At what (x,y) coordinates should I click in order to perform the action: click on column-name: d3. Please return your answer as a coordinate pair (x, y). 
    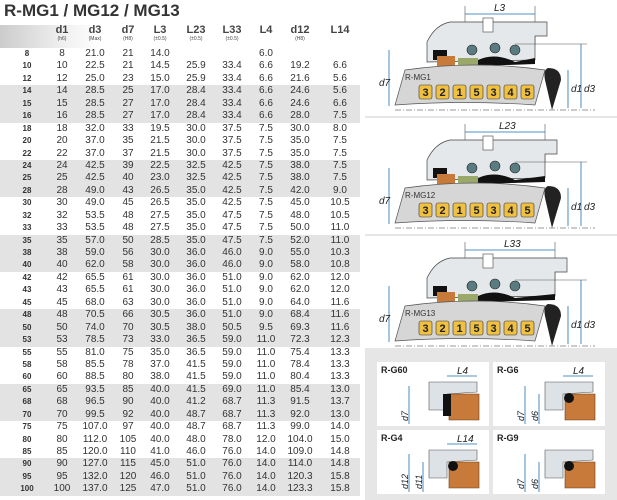
    Looking at the image, I should click on (95, 30).